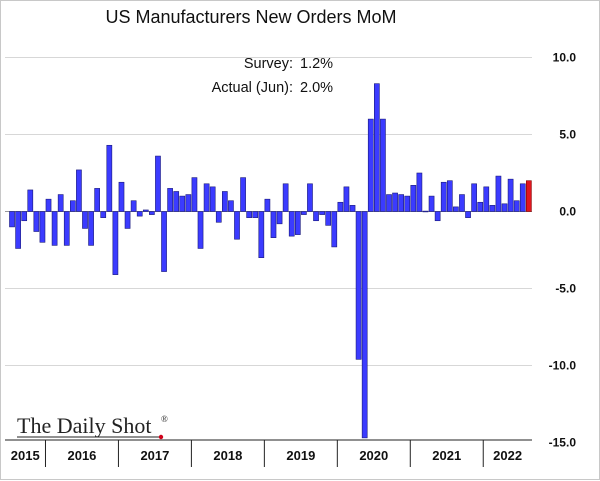 The height and width of the screenshot is (481, 600). Describe the element at coordinates (161, 437) in the screenshot. I see `watermark-red-dot` at that location.